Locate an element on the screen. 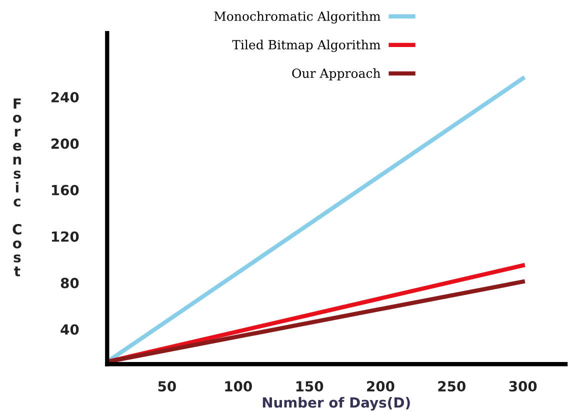 This screenshot has height=419, width=573. x-tick-label: 250 is located at coordinates (452, 386).